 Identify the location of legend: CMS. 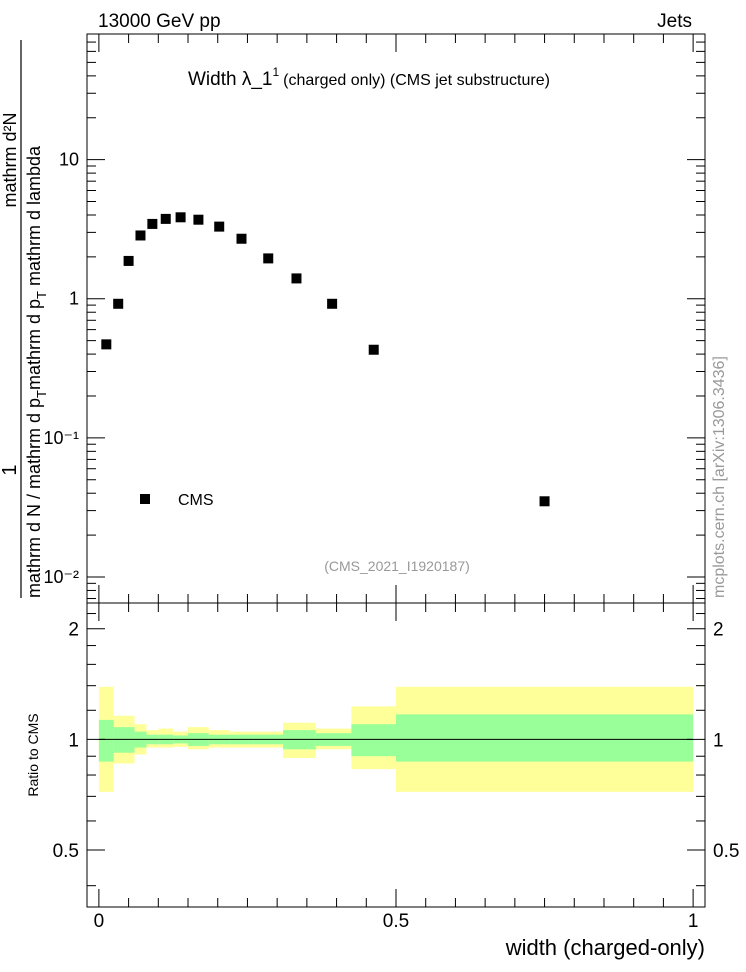
(177, 500).